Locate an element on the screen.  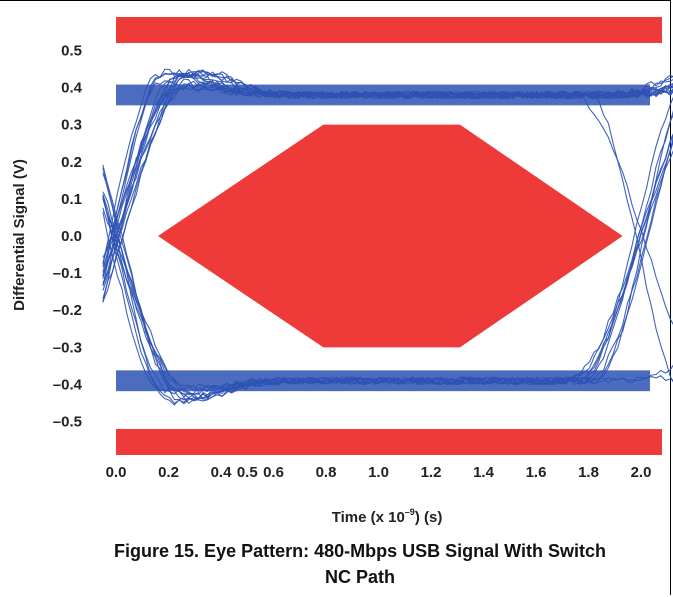
x-tick-label: 0.5 is located at coordinates (247, 472).